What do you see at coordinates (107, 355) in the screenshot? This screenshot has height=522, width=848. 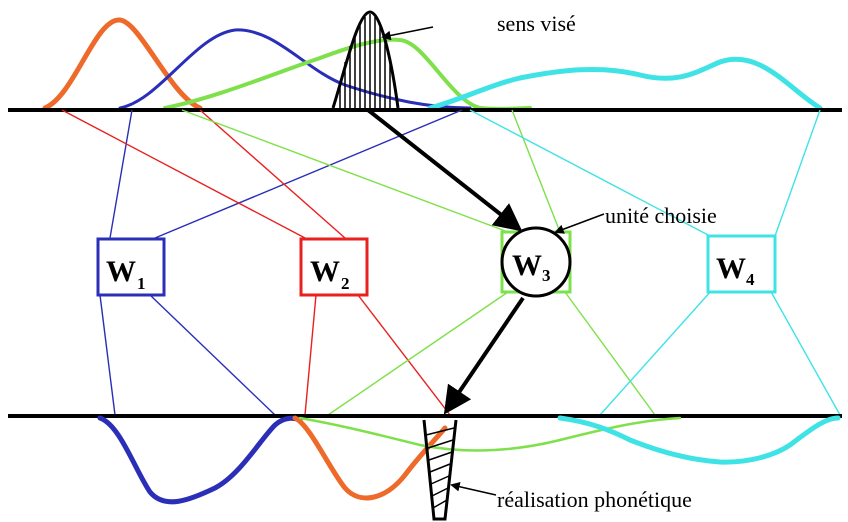 I see `conn-bot-w1-a` at bounding box center [107, 355].